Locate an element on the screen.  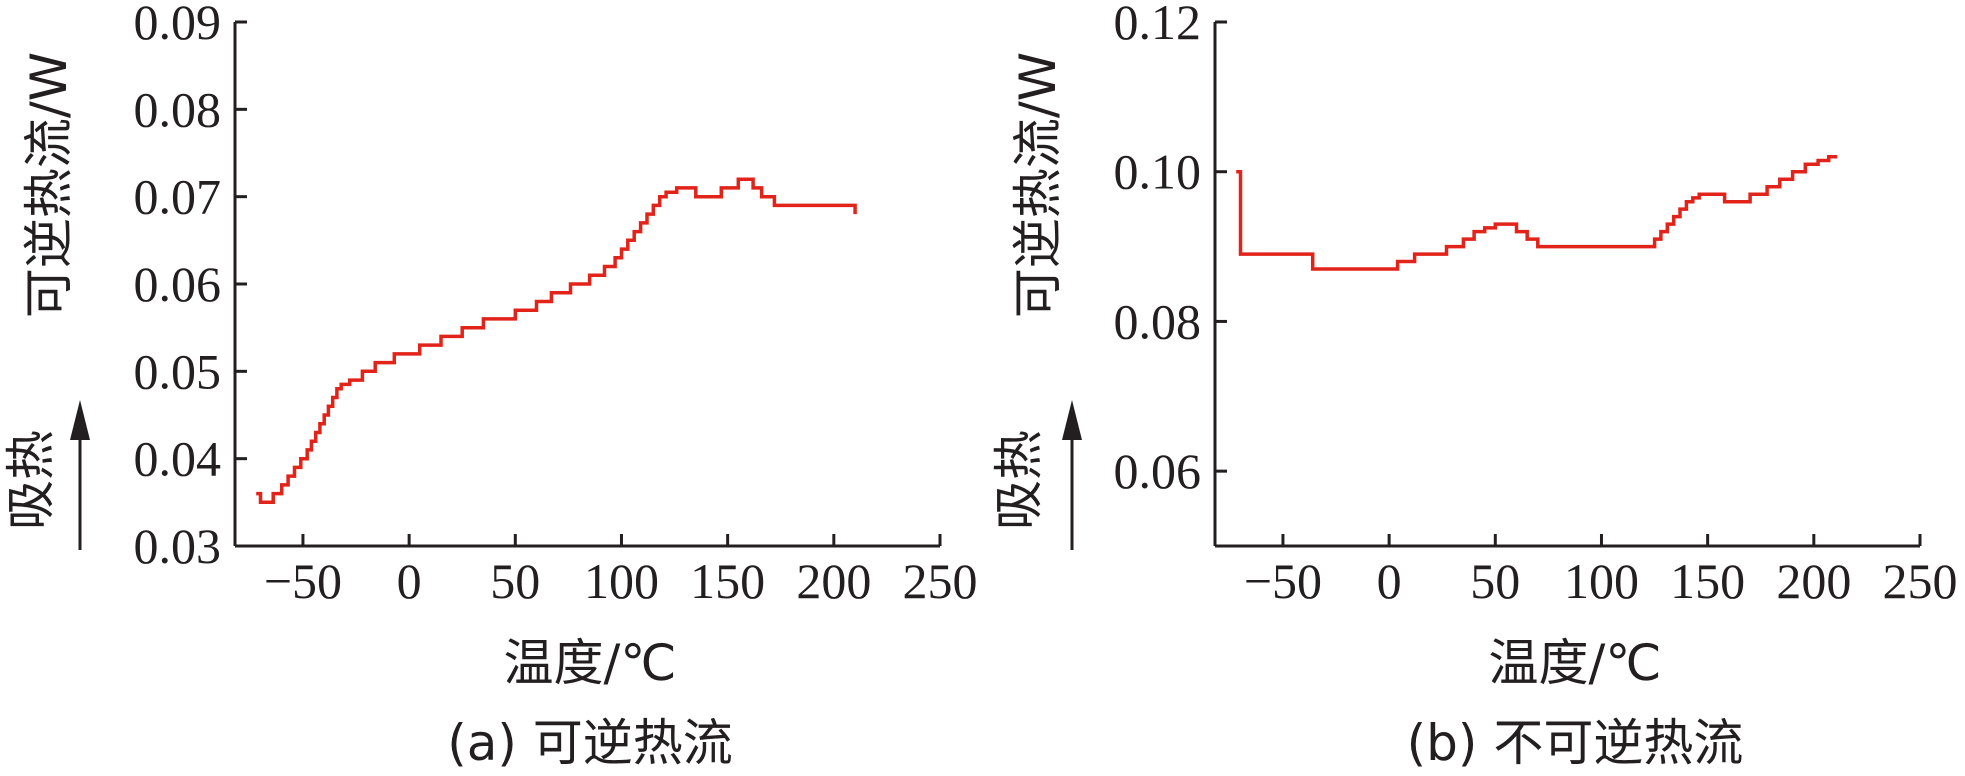
x-axis-label-a: 温度/℃ is located at coordinates (590, 663).